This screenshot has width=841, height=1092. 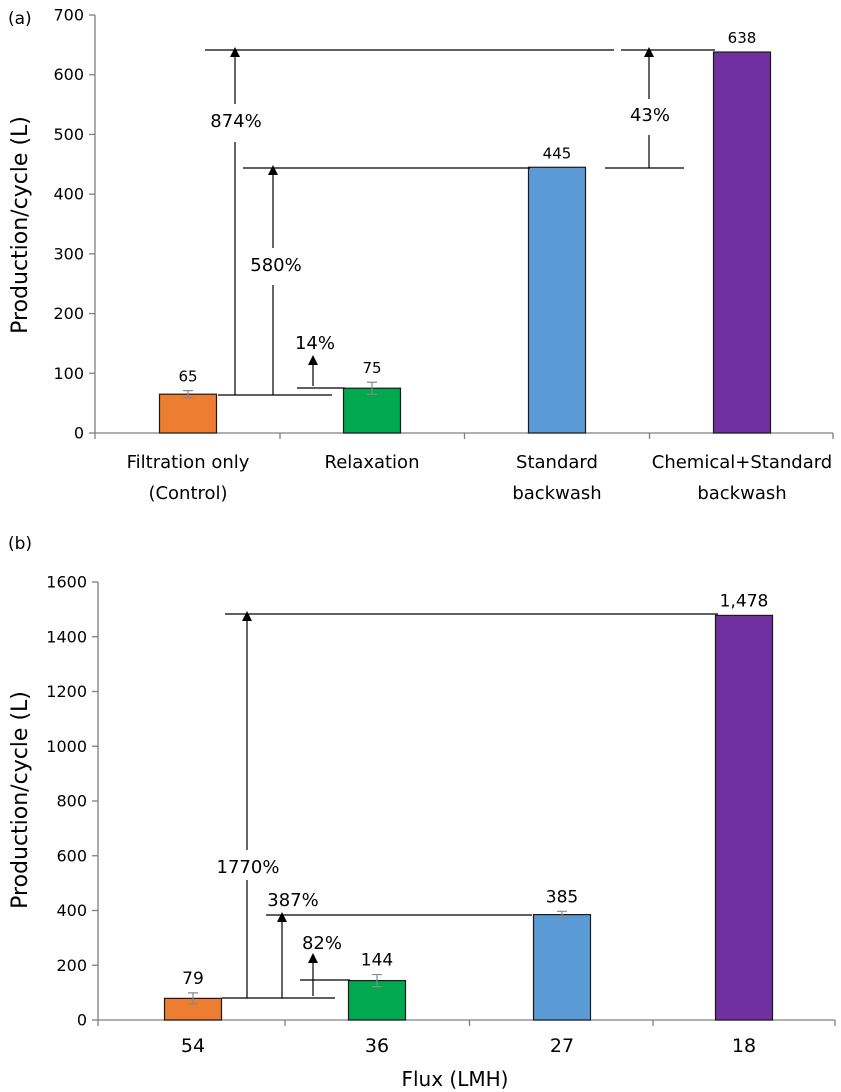 I want to click on annotation-580: 580%, so click(x=275, y=265).